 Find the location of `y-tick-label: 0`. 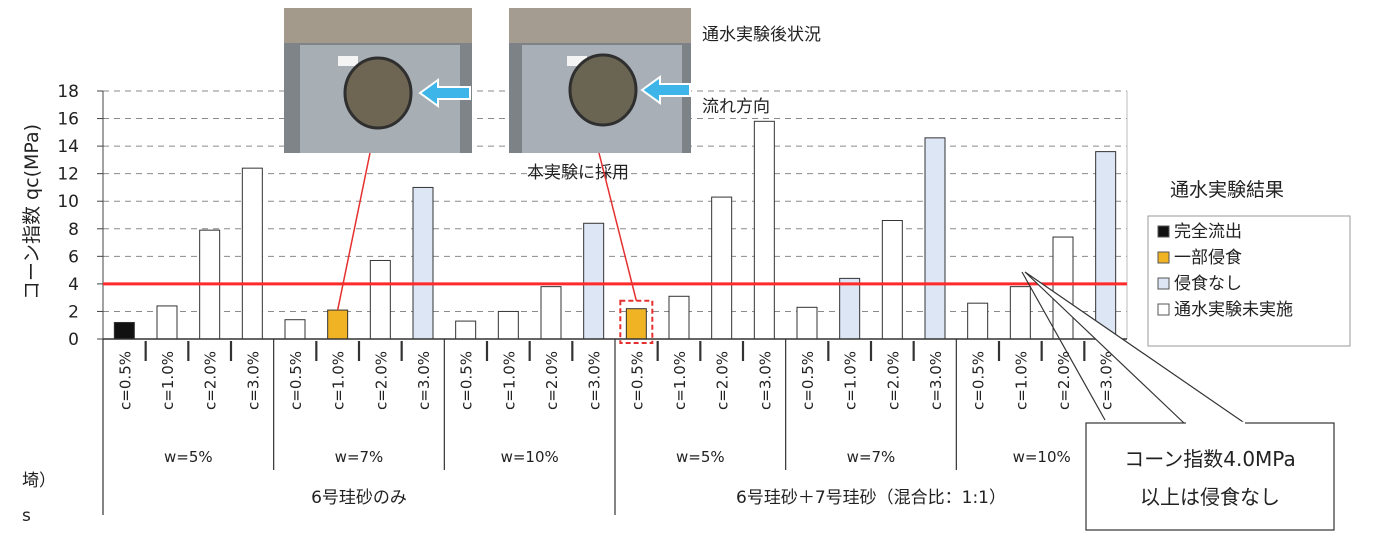

y-tick-label: 0 is located at coordinates (73, 340).